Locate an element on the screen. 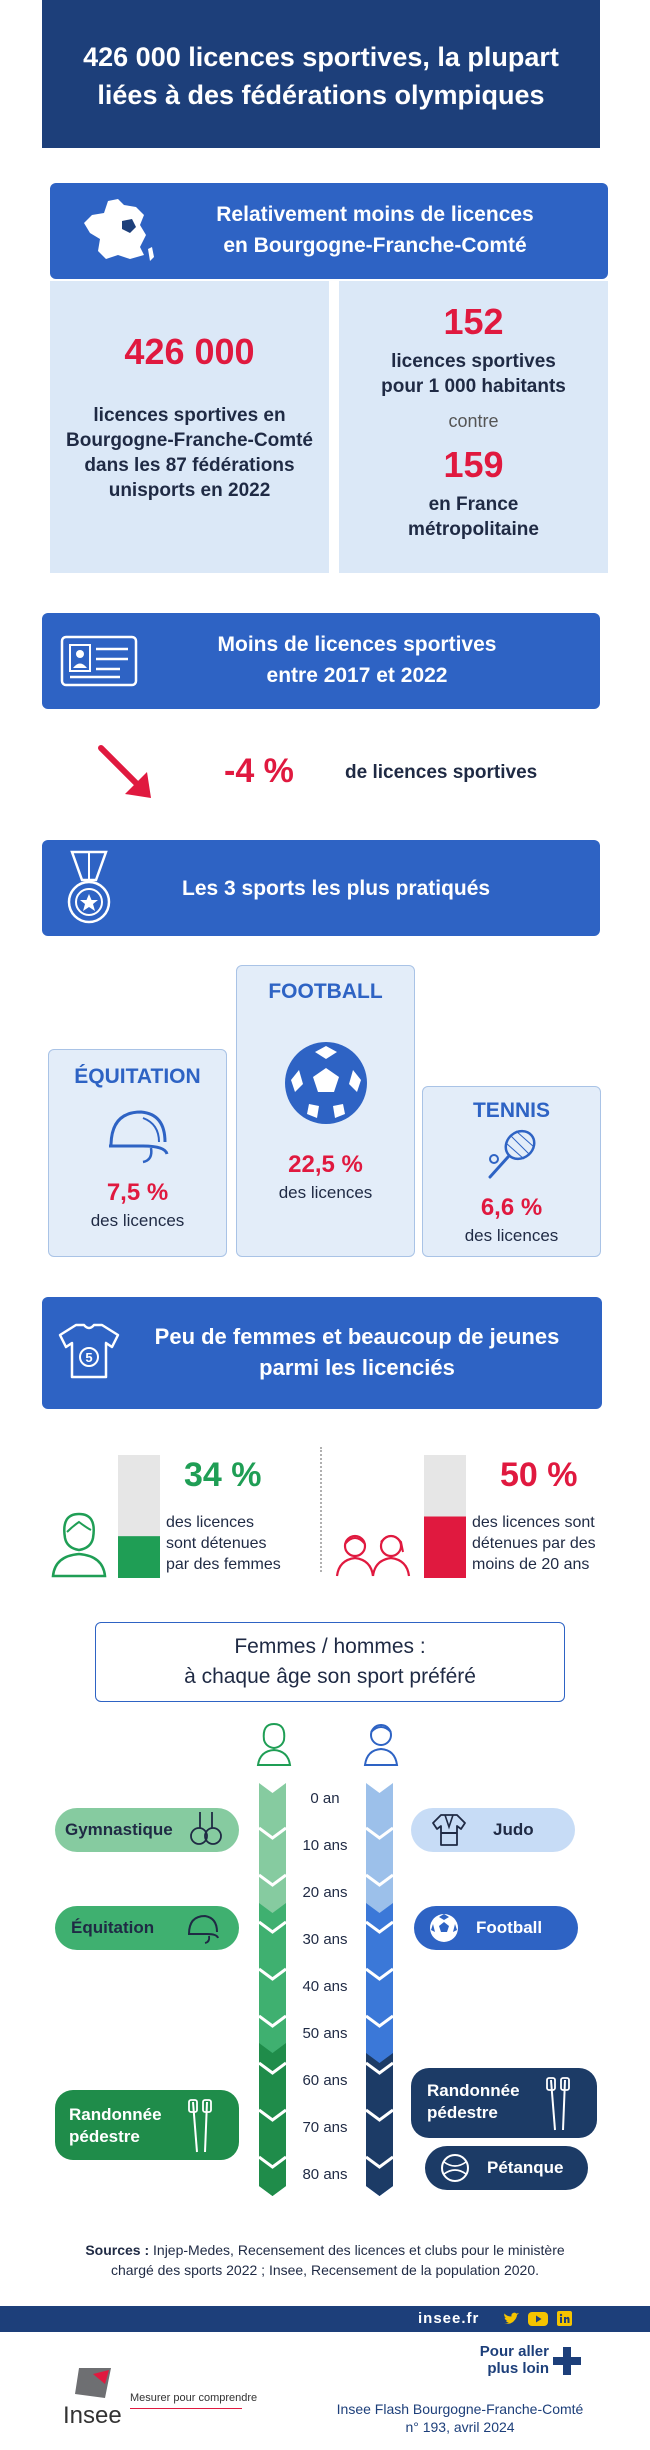 This screenshot has height=2450, width=650. football-icon is located at coordinates (325, 1083).